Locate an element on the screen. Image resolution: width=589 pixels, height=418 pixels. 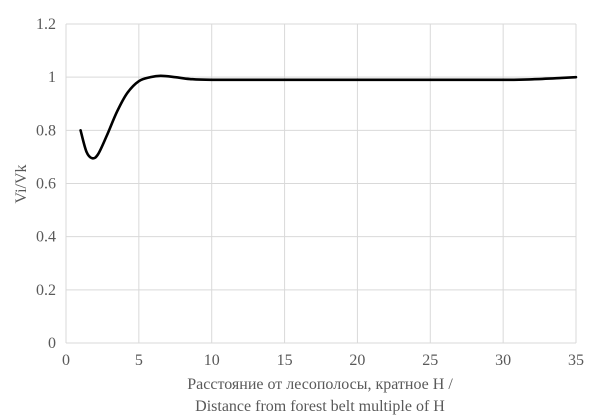
y-tick-label: 0.2 is located at coordinates (46, 290).